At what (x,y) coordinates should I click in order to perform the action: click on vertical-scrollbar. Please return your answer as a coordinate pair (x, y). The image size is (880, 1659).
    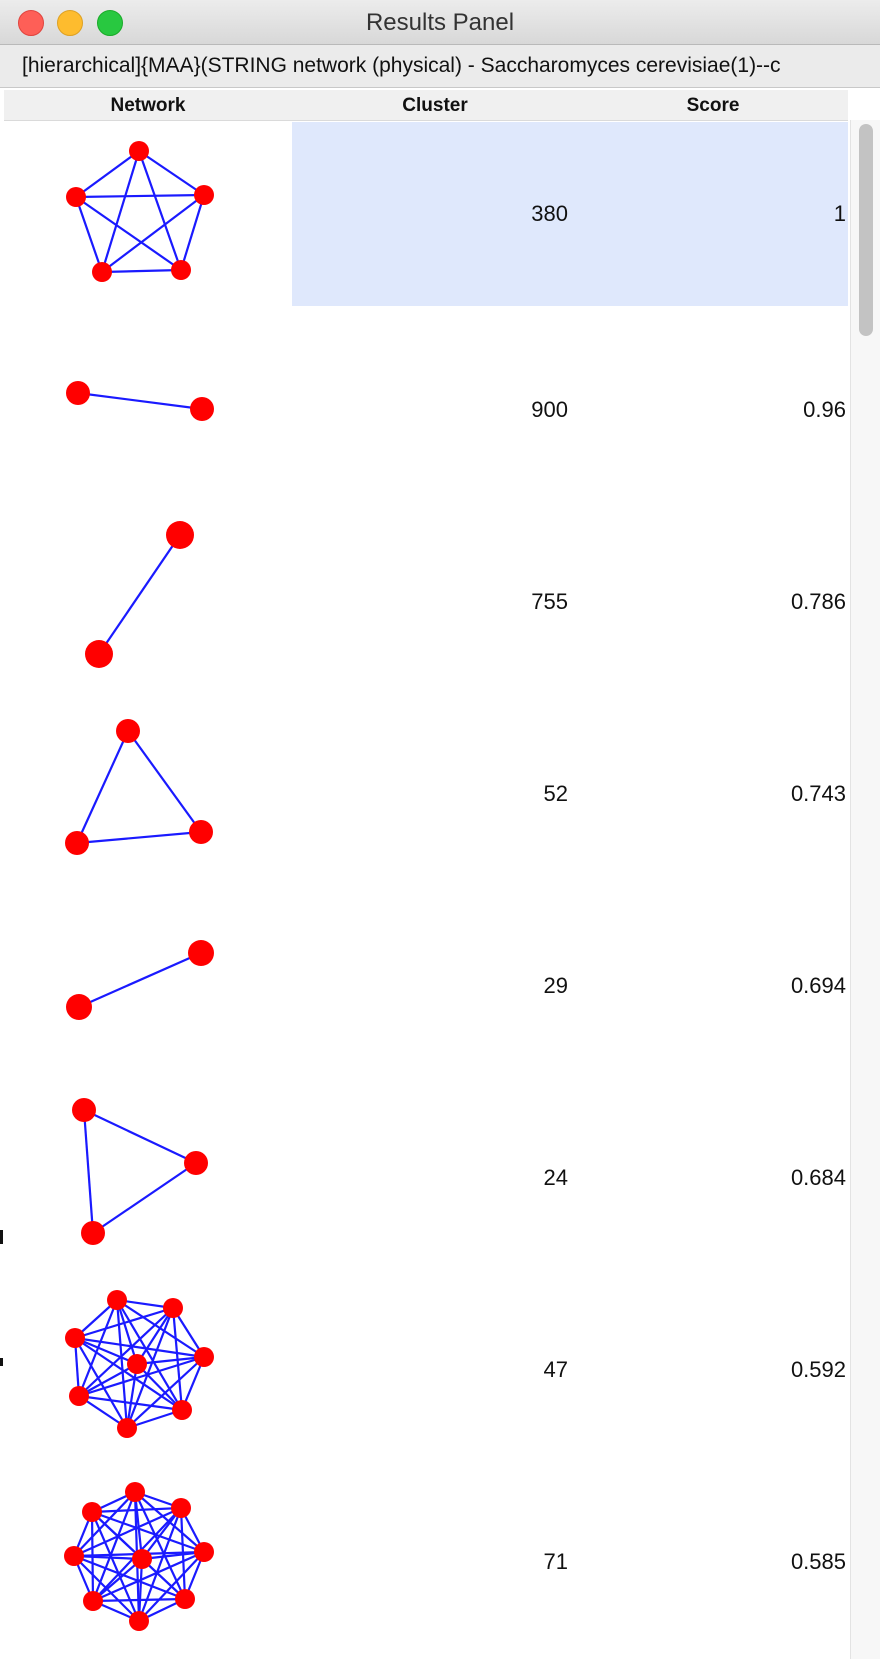
    Looking at the image, I should click on (865, 889).